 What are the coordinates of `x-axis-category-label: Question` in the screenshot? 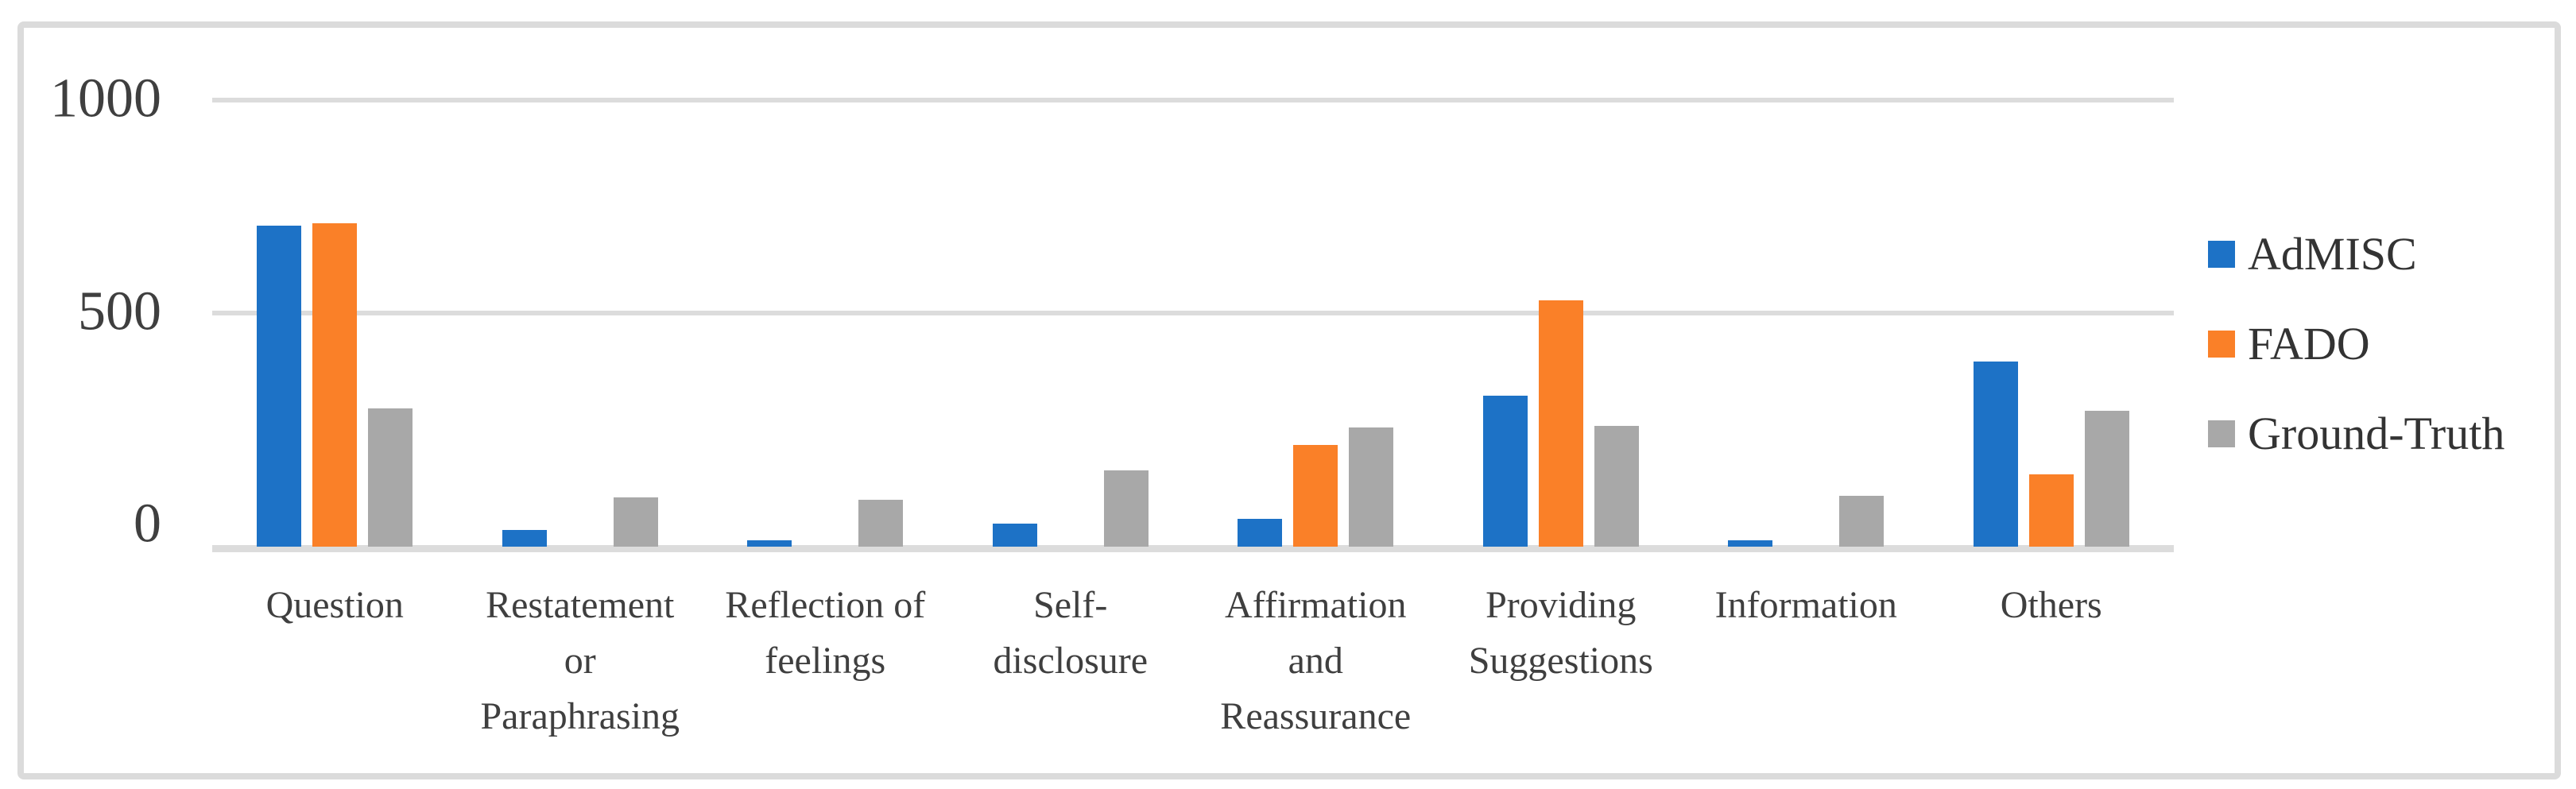 It's located at (334, 605).